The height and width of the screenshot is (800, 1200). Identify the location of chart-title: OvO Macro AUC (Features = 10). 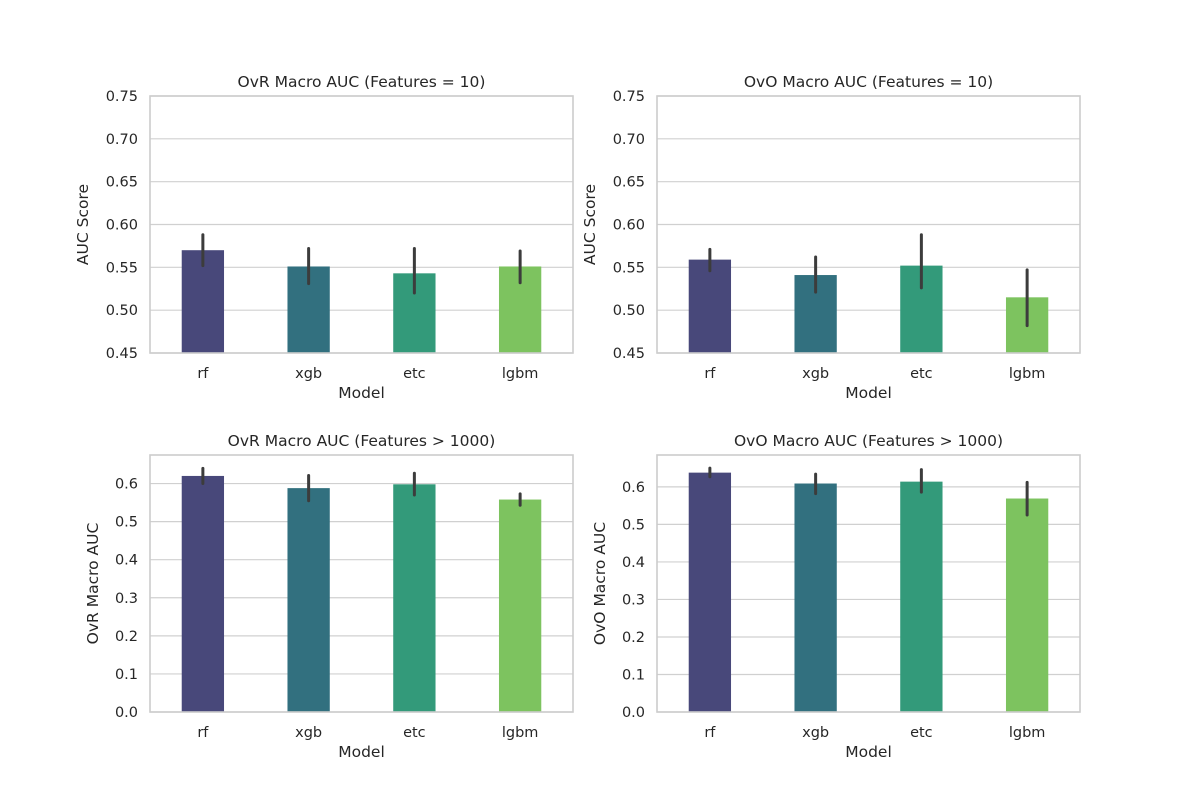
(868, 82).